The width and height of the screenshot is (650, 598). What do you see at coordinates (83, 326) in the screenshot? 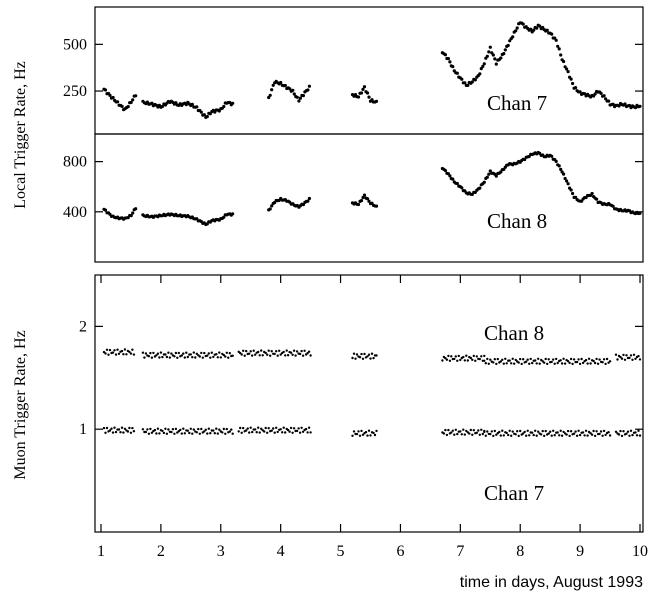
I see `bottom-ytick-label: 2` at bounding box center [83, 326].